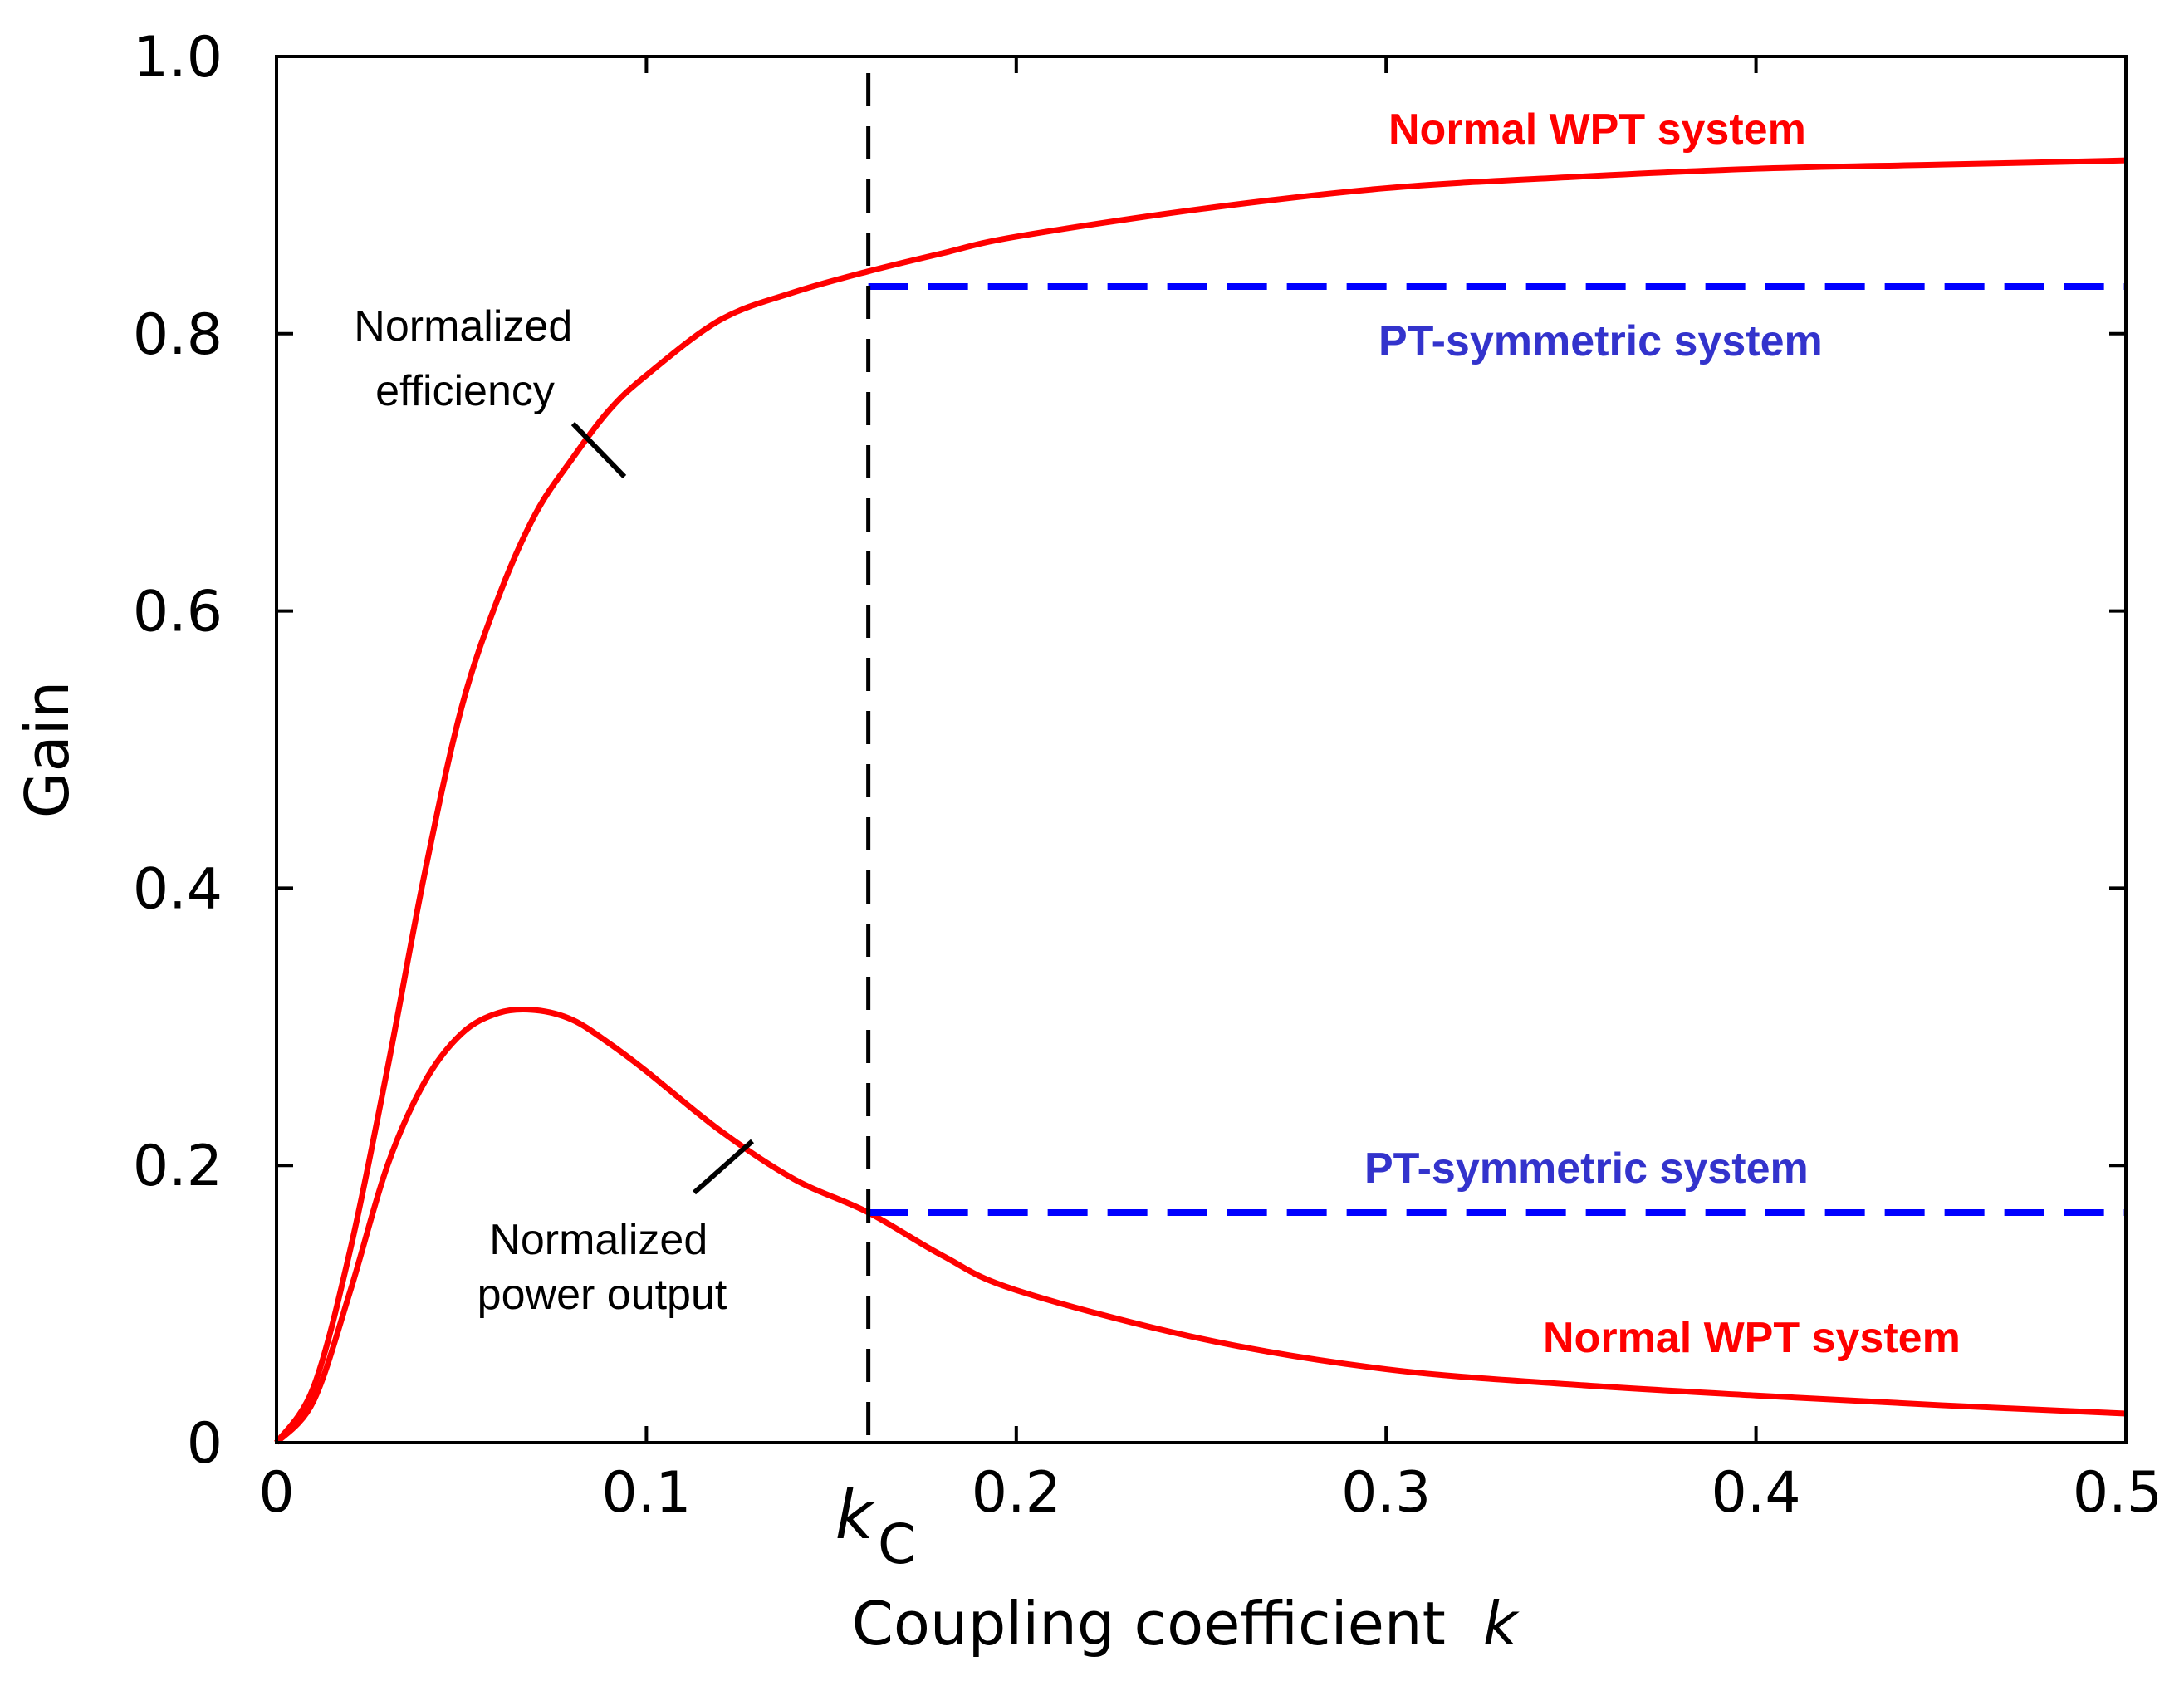 Image resolution: width=2184 pixels, height=1681 pixels. Describe the element at coordinates (897, 1544) in the screenshot. I see `kc-label-subscript: C` at that location.